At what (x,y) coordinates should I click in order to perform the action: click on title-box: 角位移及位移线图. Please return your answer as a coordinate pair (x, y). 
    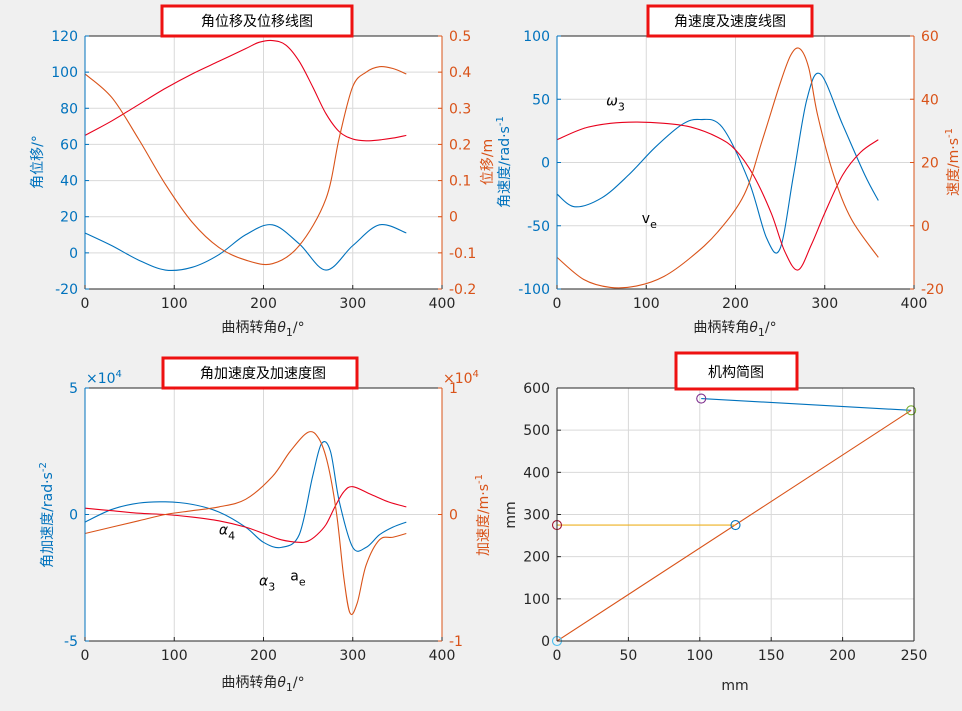
    Looking at the image, I should click on (257, 21).